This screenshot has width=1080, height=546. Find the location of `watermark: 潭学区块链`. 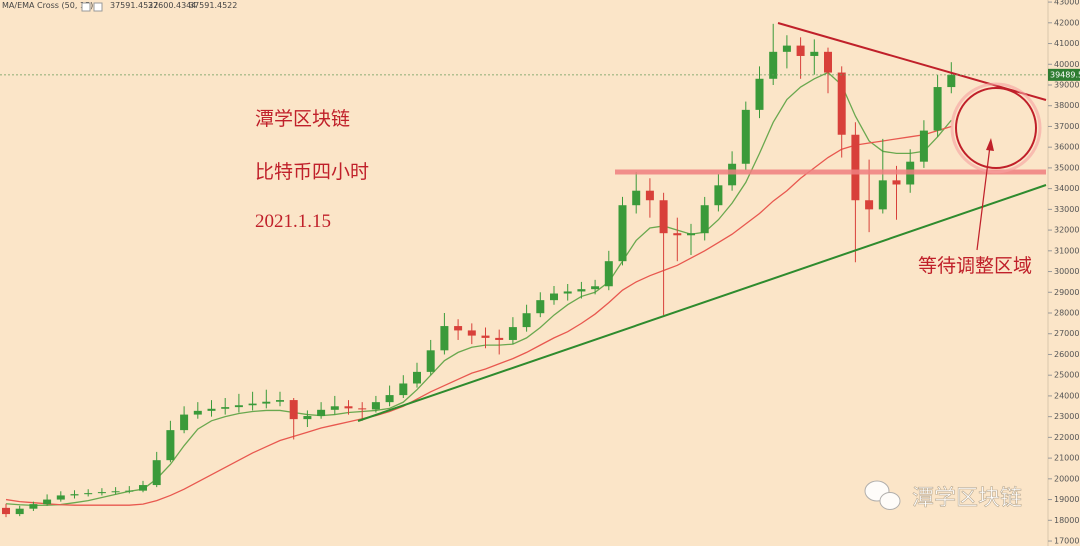

watermark: 潭学区块链 is located at coordinates (967, 498).